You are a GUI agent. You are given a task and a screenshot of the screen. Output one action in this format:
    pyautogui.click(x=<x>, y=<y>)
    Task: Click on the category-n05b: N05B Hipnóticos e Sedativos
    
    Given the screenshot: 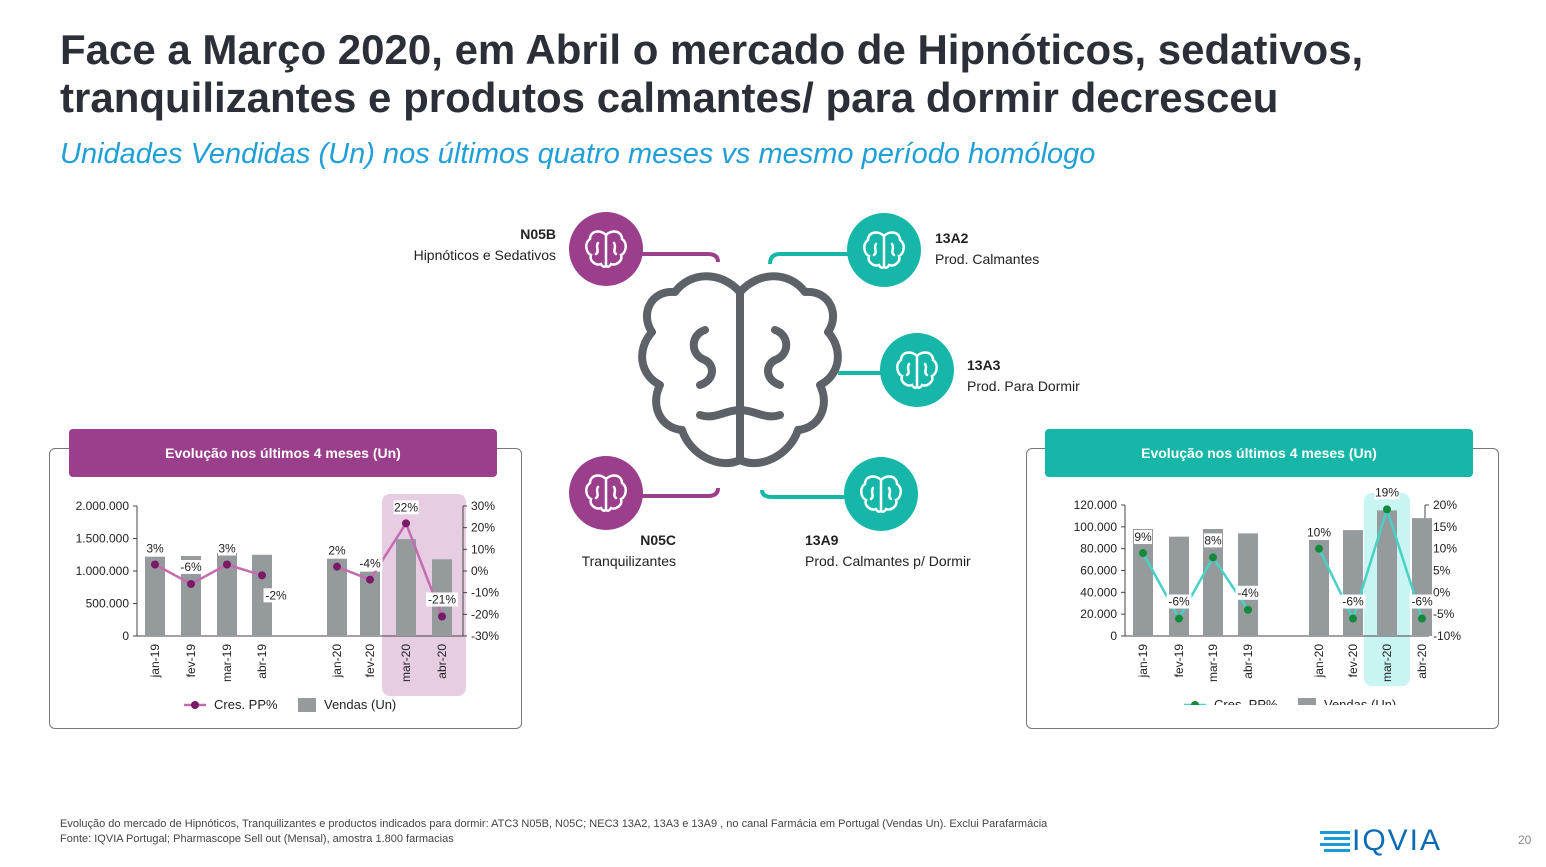 What is the action you would take?
    pyautogui.click(x=468, y=245)
    